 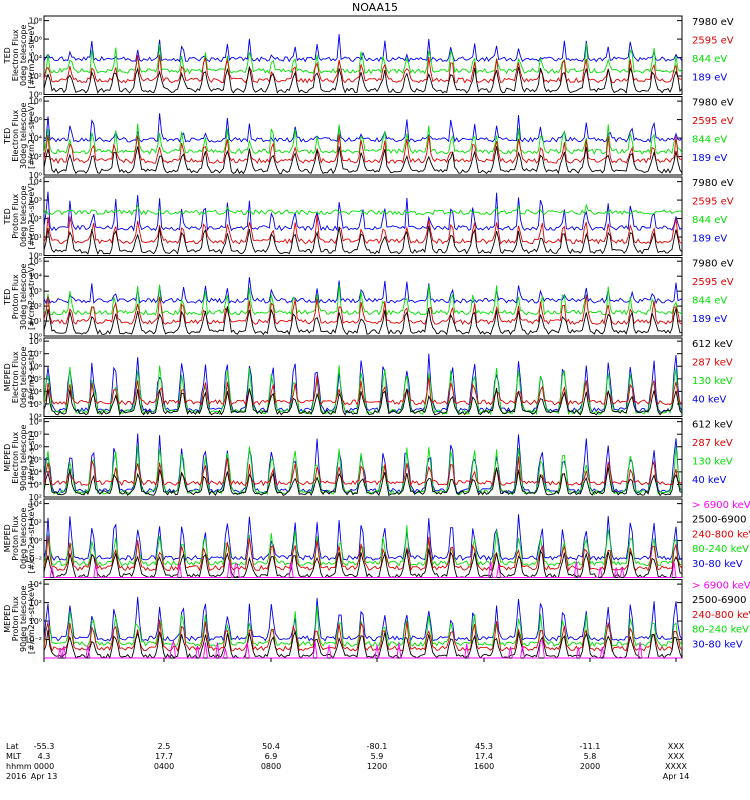 I want to click on x-tick-hhmm: 1600, so click(x=484, y=766).